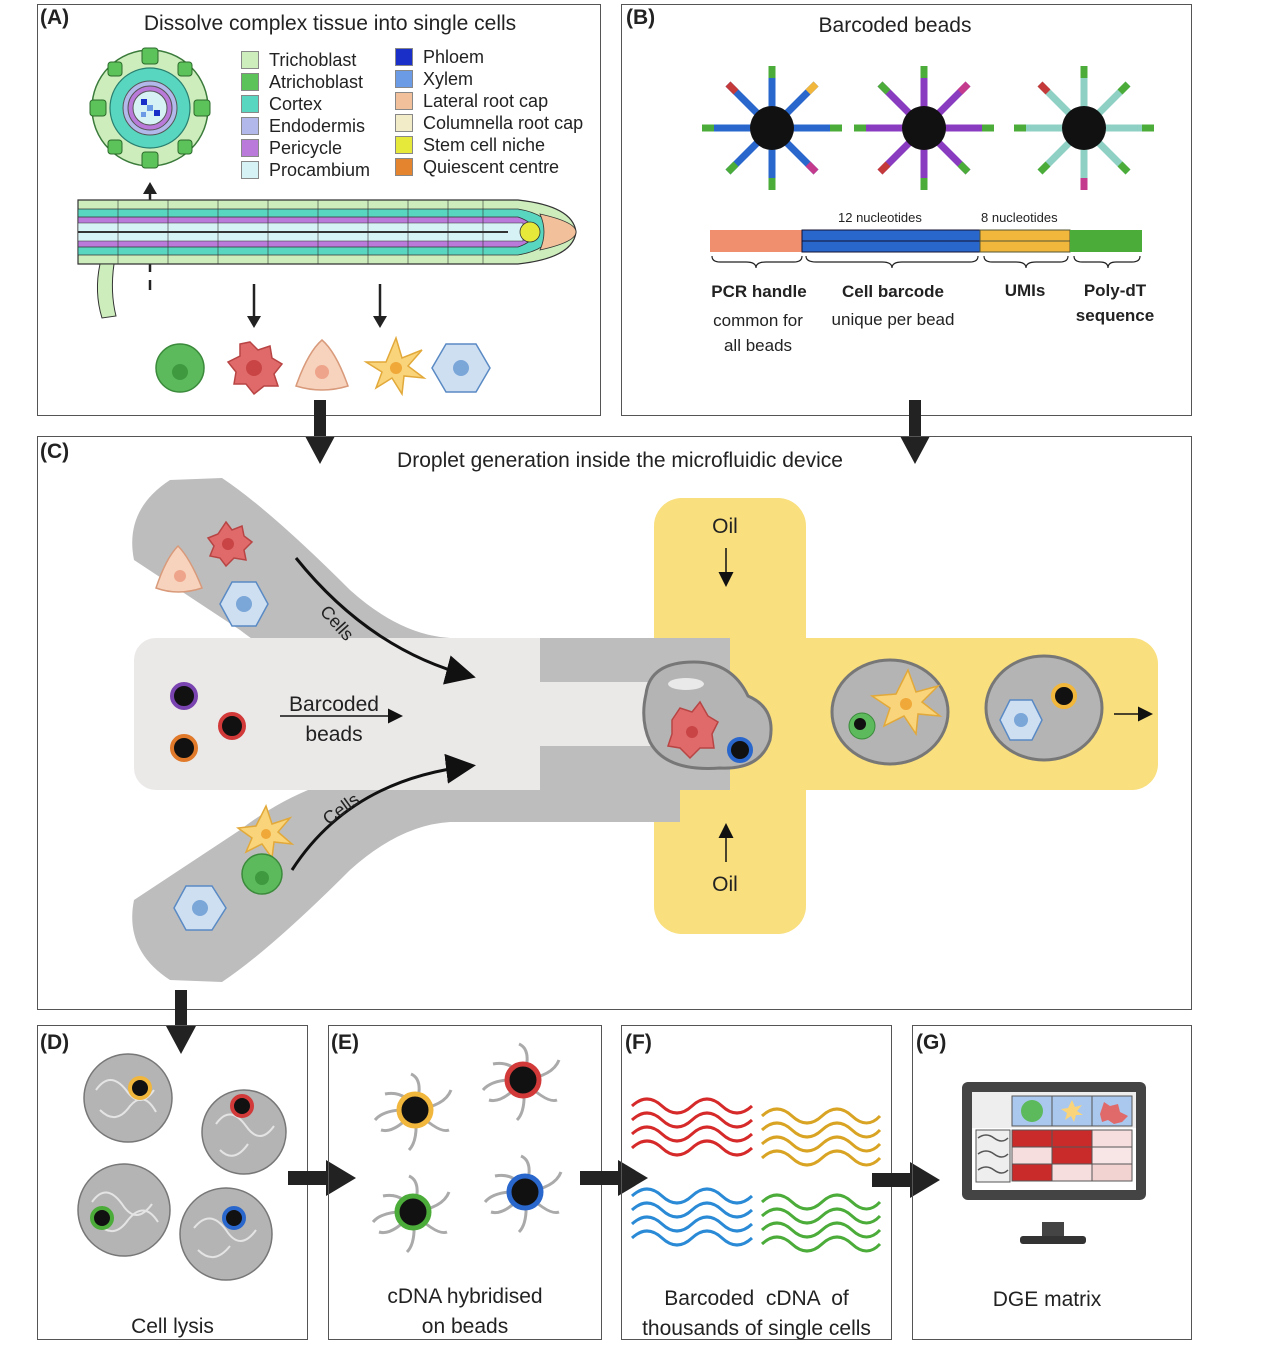 The image size is (1278, 1352). What do you see at coordinates (254, 306) in the screenshot?
I see `down-arrow-a1` at bounding box center [254, 306].